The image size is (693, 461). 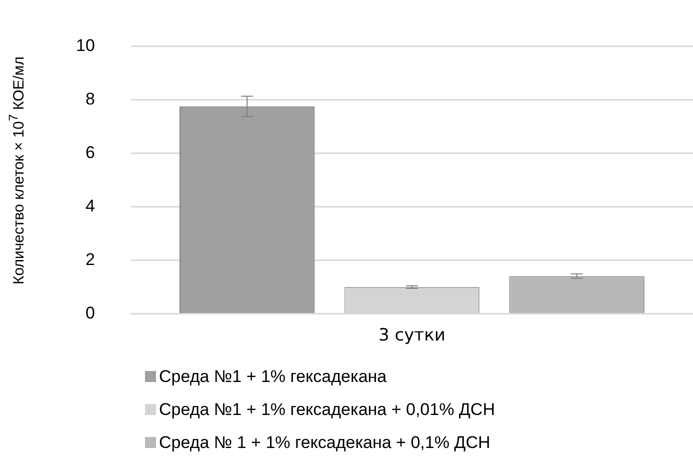 What do you see at coordinates (412, 335) in the screenshot?
I see `x-tick-label: 3 сутки` at bounding box center [412, 335].